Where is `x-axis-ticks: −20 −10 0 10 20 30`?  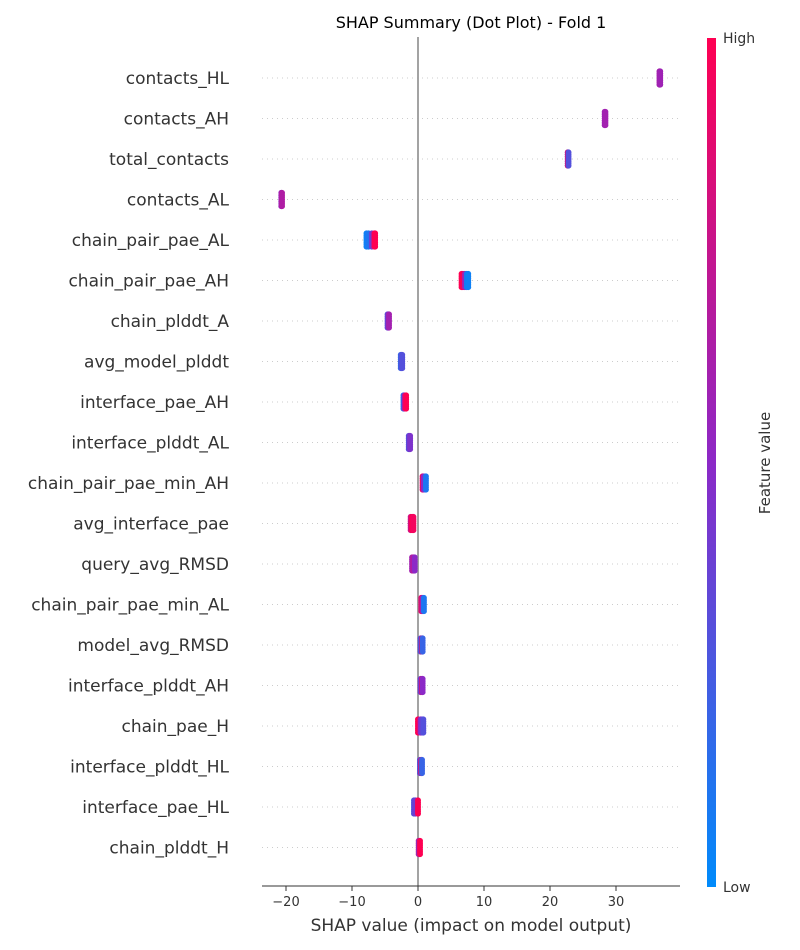
x-axis-ticks: −20 −10 0 10 20 30 is located at coordinates (448, 898).